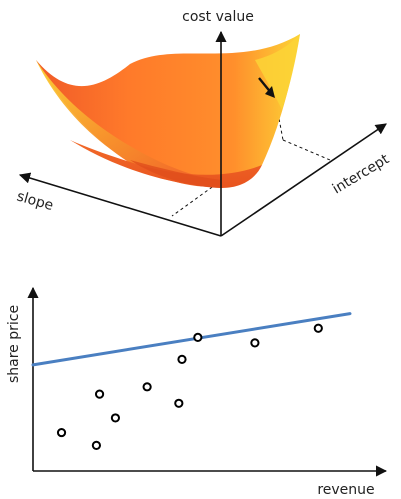 The image size is (401, 499). What do you see at coordinates (266, 87) in the screenshot?
I see `arrow-down-right-icon` at bounding box center [266, 87].